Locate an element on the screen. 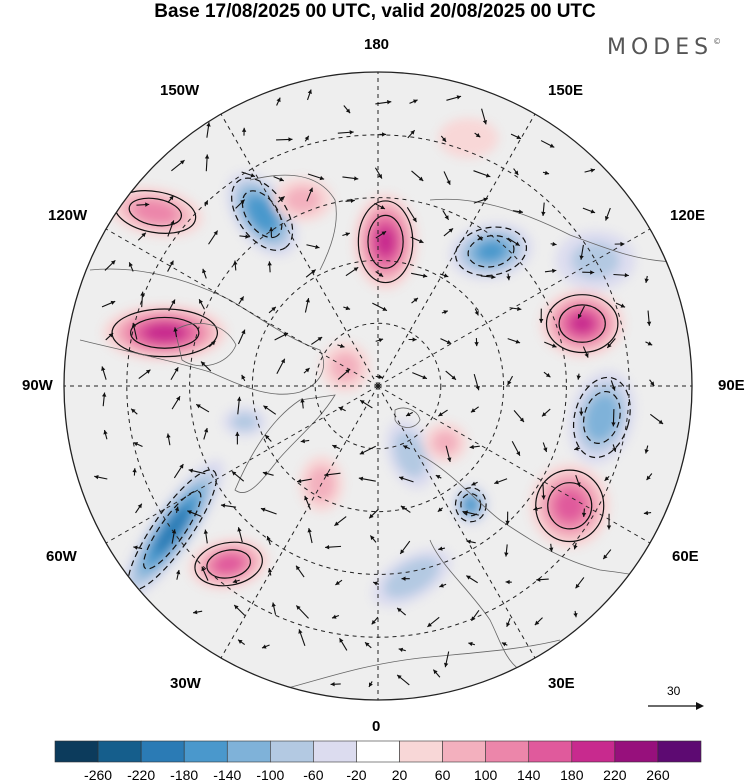  colorbar-tick-label: -60 is located at coordinates (313, 775).